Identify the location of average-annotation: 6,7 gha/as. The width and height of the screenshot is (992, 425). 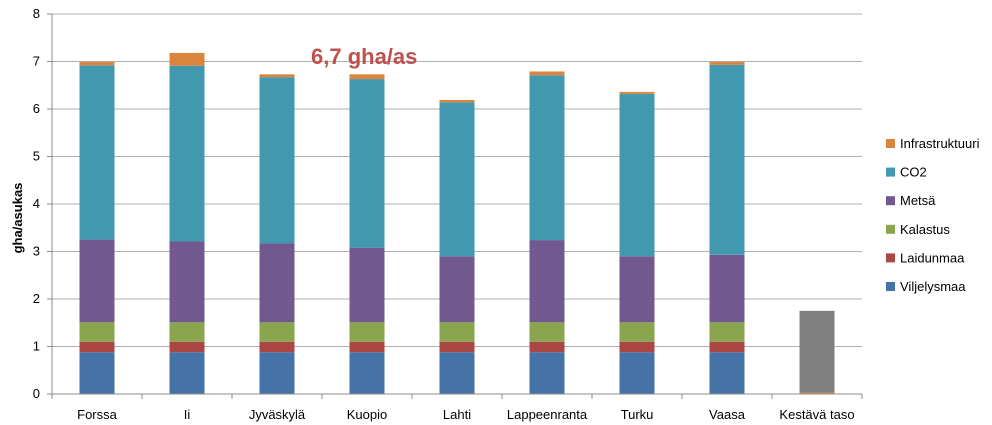
(364, 56).